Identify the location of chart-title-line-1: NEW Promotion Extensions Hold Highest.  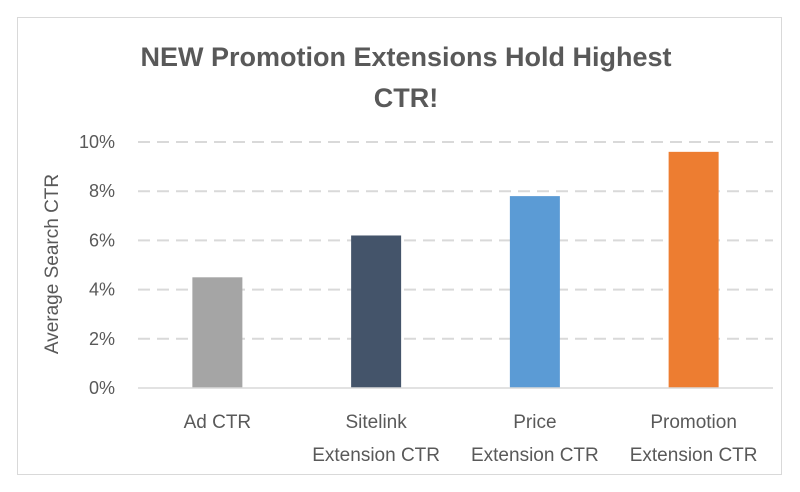
(405, 57).